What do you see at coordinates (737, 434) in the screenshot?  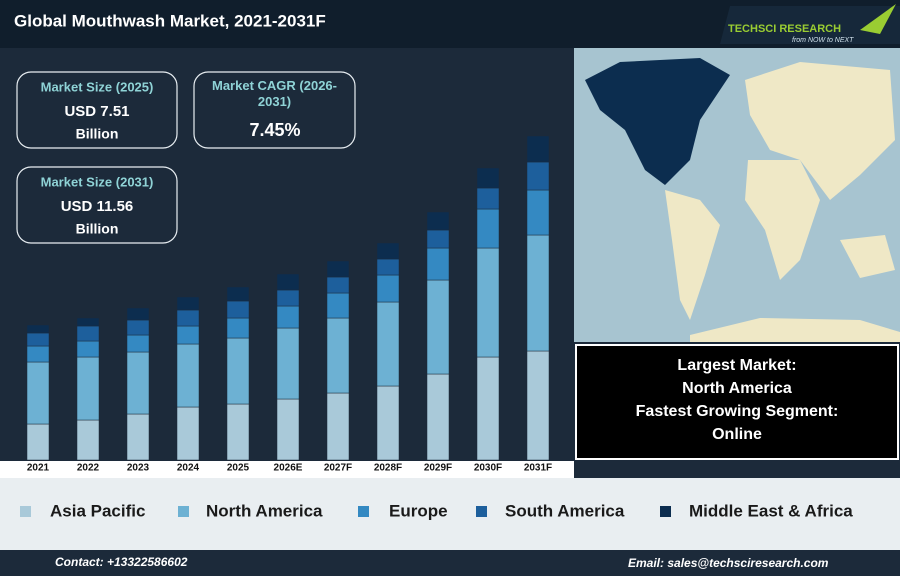 I see `callout-line: Online` at bounding box center [737, 434].